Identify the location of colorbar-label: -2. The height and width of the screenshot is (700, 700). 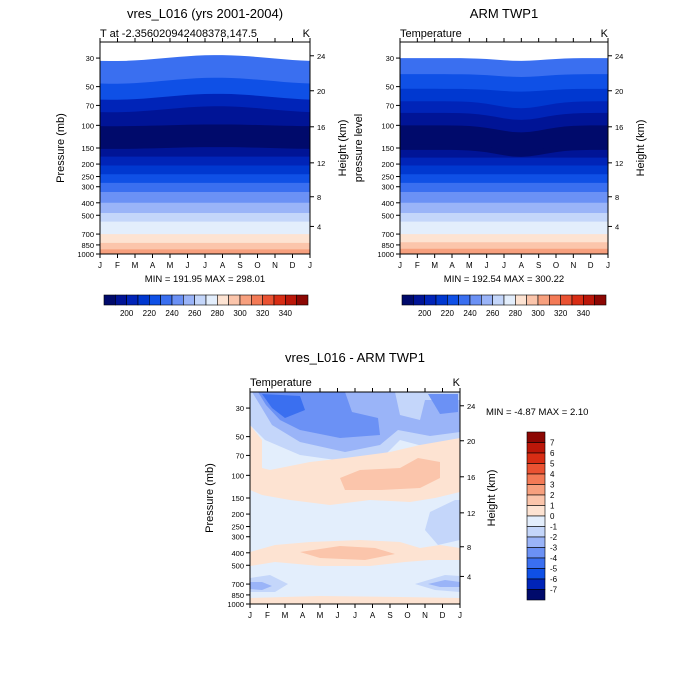
(554, 537).